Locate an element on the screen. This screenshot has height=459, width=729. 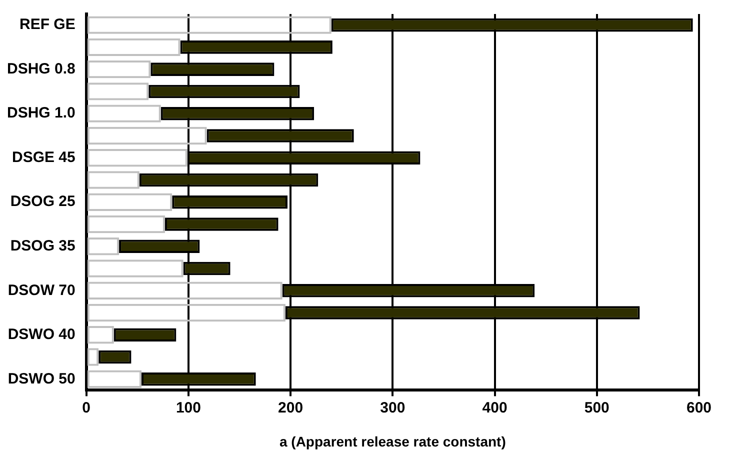
y-tick-label: REF GE is located at coordinates (48, 25).